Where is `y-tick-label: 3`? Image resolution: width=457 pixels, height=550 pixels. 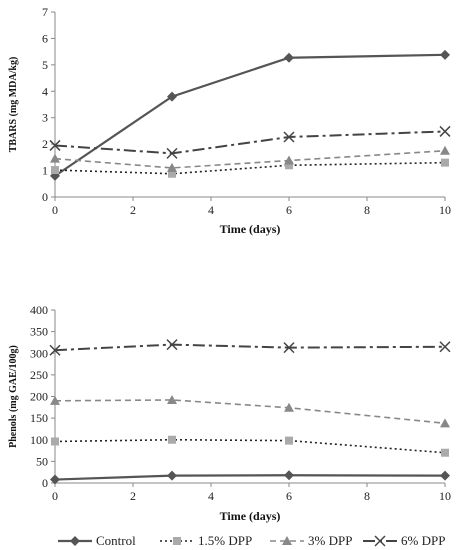
y-tick-label: 3 is located at coordinates (45, 118).